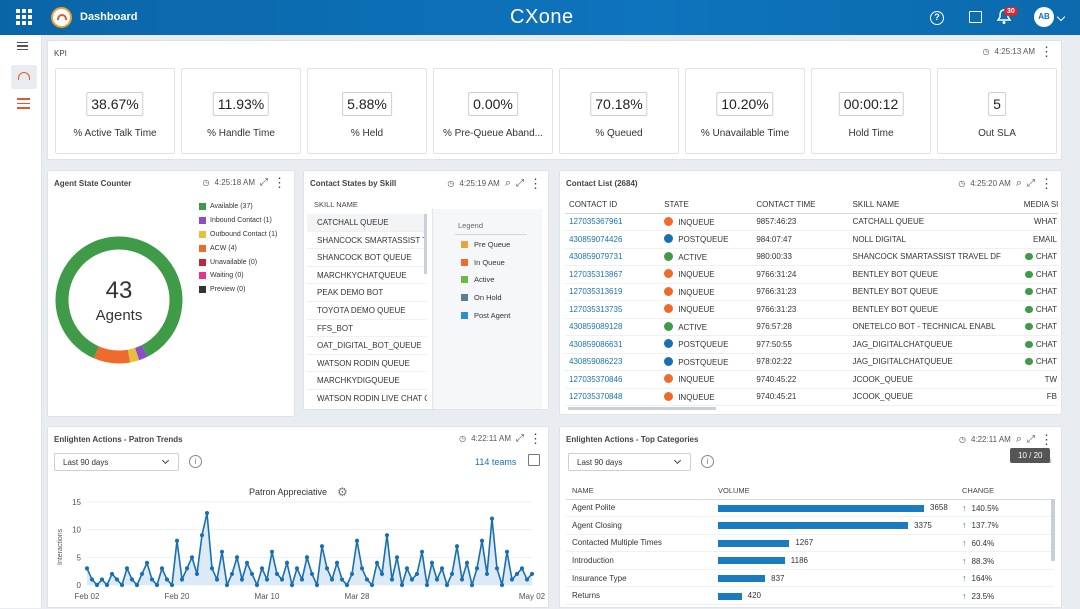  Describe the element at coordinates (997, 111) in the screenshot. I see `kpi-card: 5 Out SLA` at that location.